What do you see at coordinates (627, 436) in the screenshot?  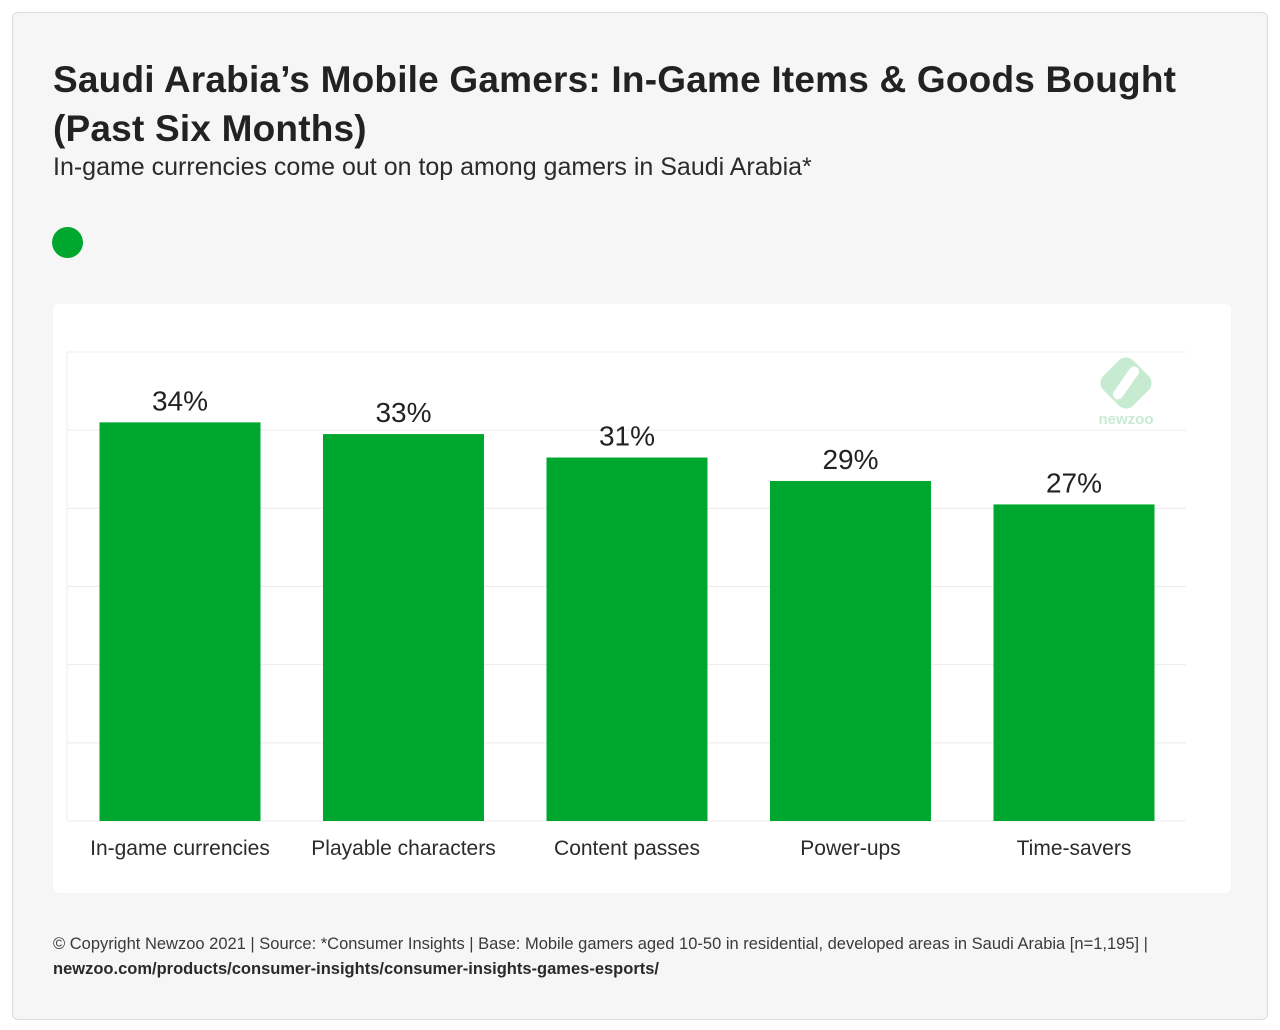 I see `bar-value-label: 31%` at bounding box center [627, 436].